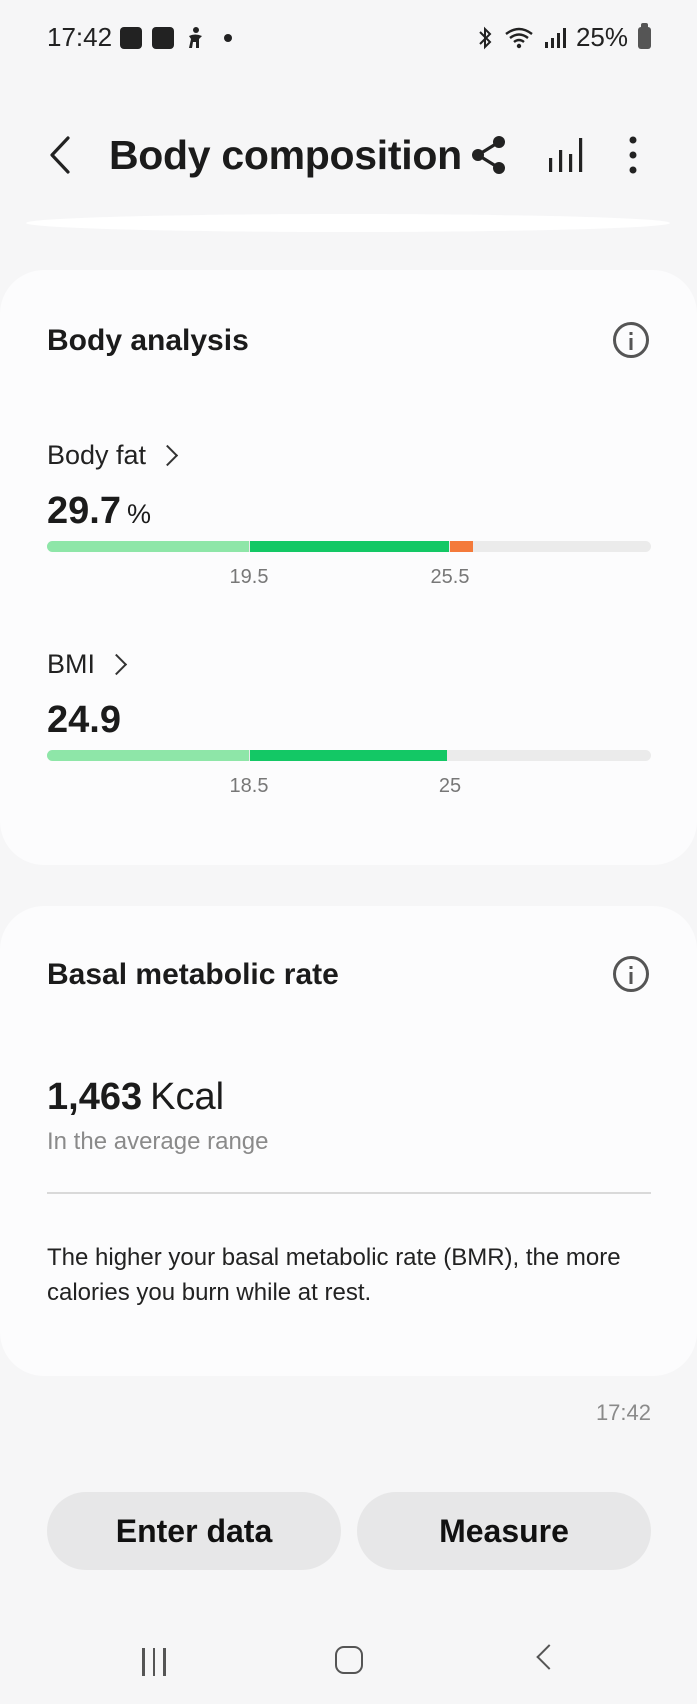 The image size is (697, 1704). I want to click on bluetooth-icon, so click(485, 37).